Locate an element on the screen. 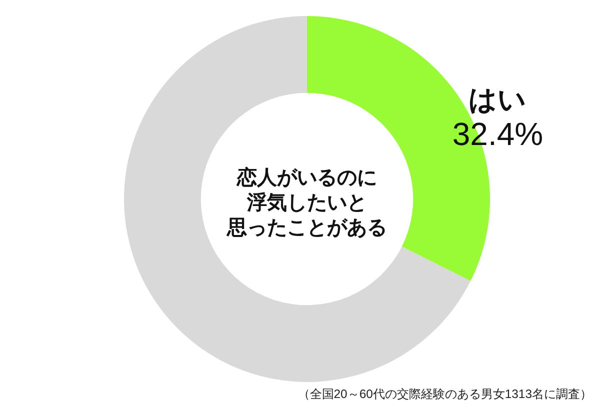 This screenshot has height=410, width=600. text: （全国20～60代の交際経験のある男女1313名に調査） is located at coordinates (445, 394).